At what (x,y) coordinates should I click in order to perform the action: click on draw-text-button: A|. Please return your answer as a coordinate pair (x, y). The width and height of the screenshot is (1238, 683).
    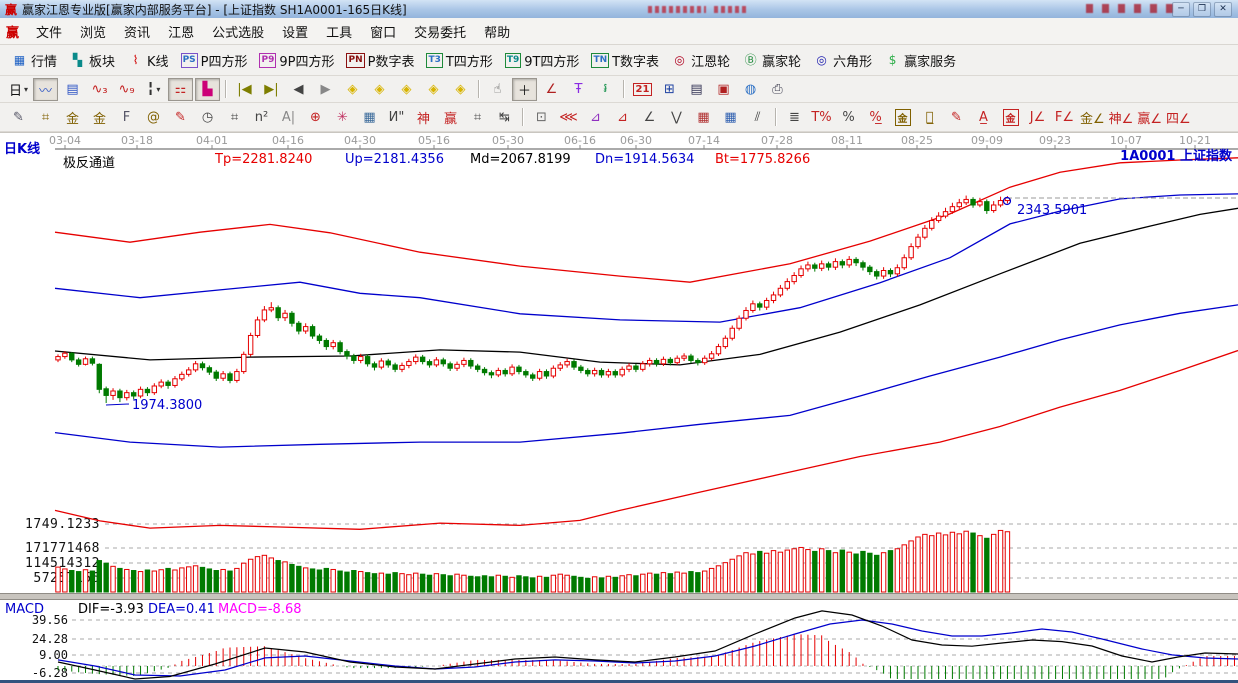
    Looking at the image, I should click on (288, 117).